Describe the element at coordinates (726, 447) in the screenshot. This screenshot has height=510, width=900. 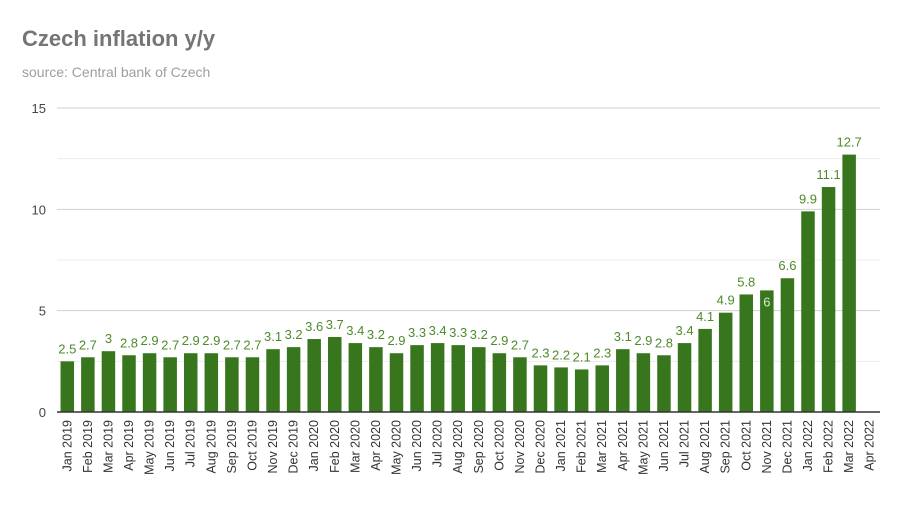
I see `x-tick-label: Sep 2021` at that location.